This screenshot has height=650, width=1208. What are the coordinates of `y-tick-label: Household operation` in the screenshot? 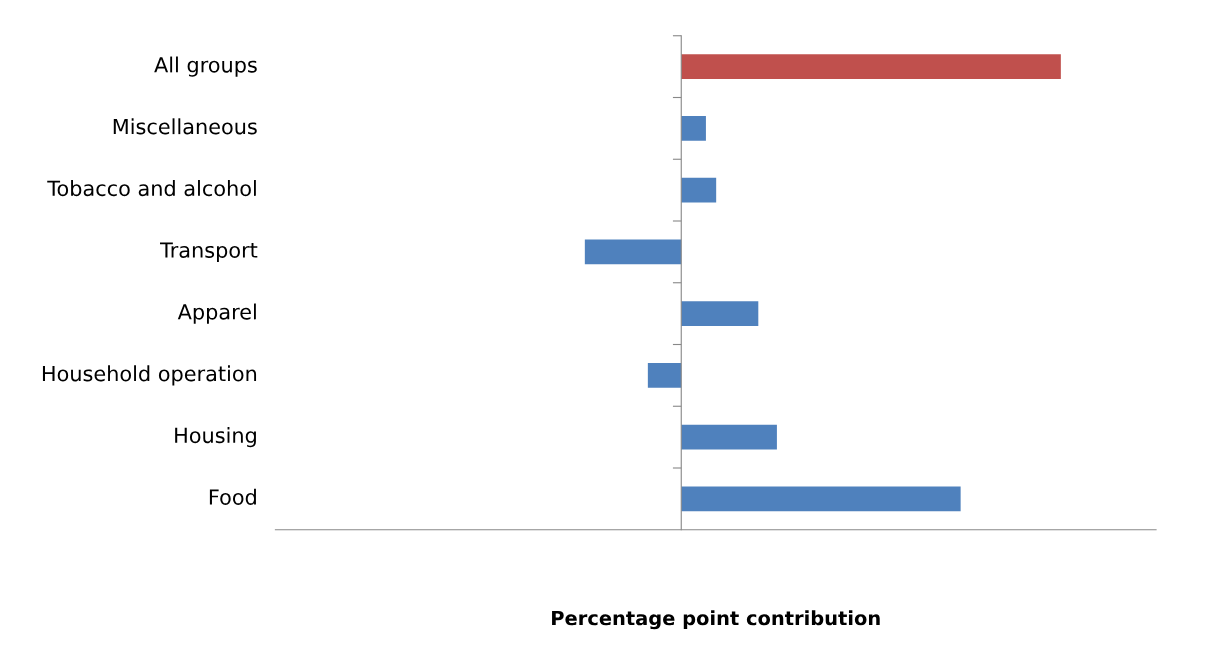 It's located at (149, 375).